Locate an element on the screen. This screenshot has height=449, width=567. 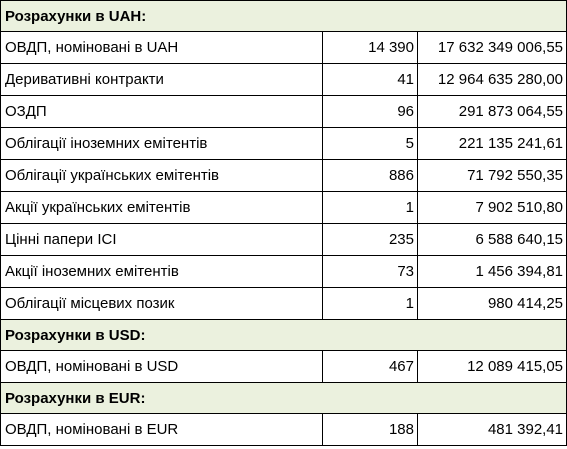
deal-count: 5 is located at coordinates (370, 143).